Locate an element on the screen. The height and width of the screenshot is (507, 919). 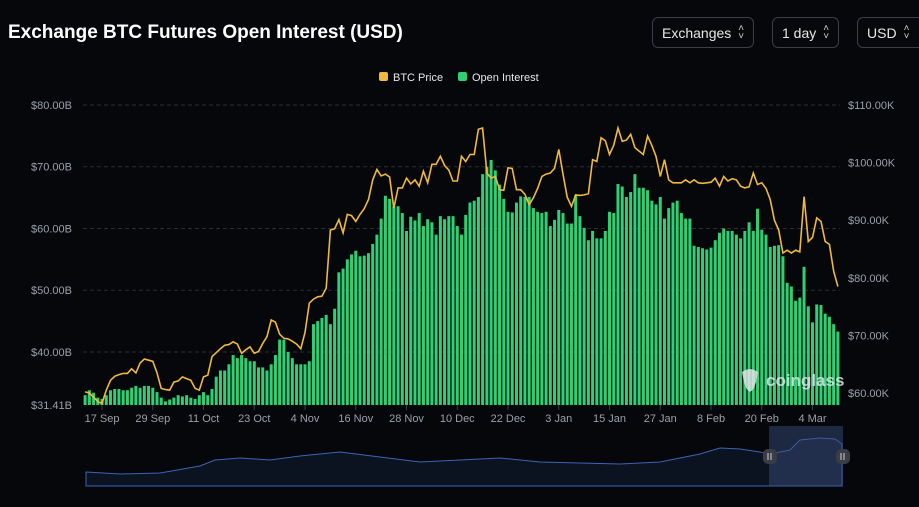
x-tick-label: 3 Jan is located at coordinates (558, 419).